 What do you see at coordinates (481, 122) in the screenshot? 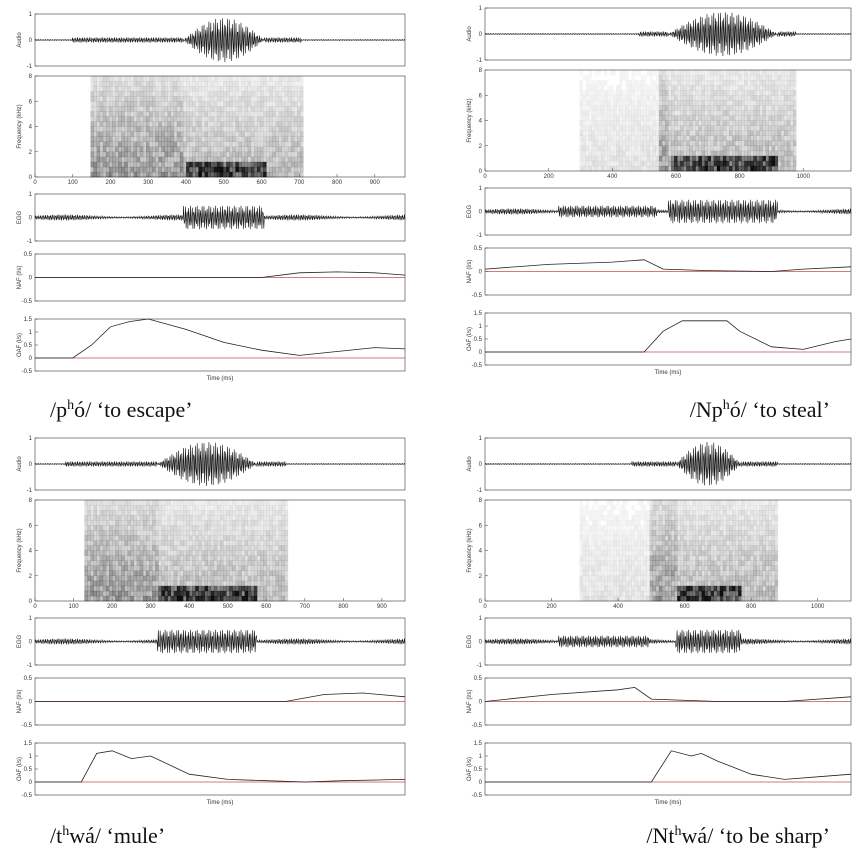
I see `y-tick-label: 4` at bounding box center [481, 122].